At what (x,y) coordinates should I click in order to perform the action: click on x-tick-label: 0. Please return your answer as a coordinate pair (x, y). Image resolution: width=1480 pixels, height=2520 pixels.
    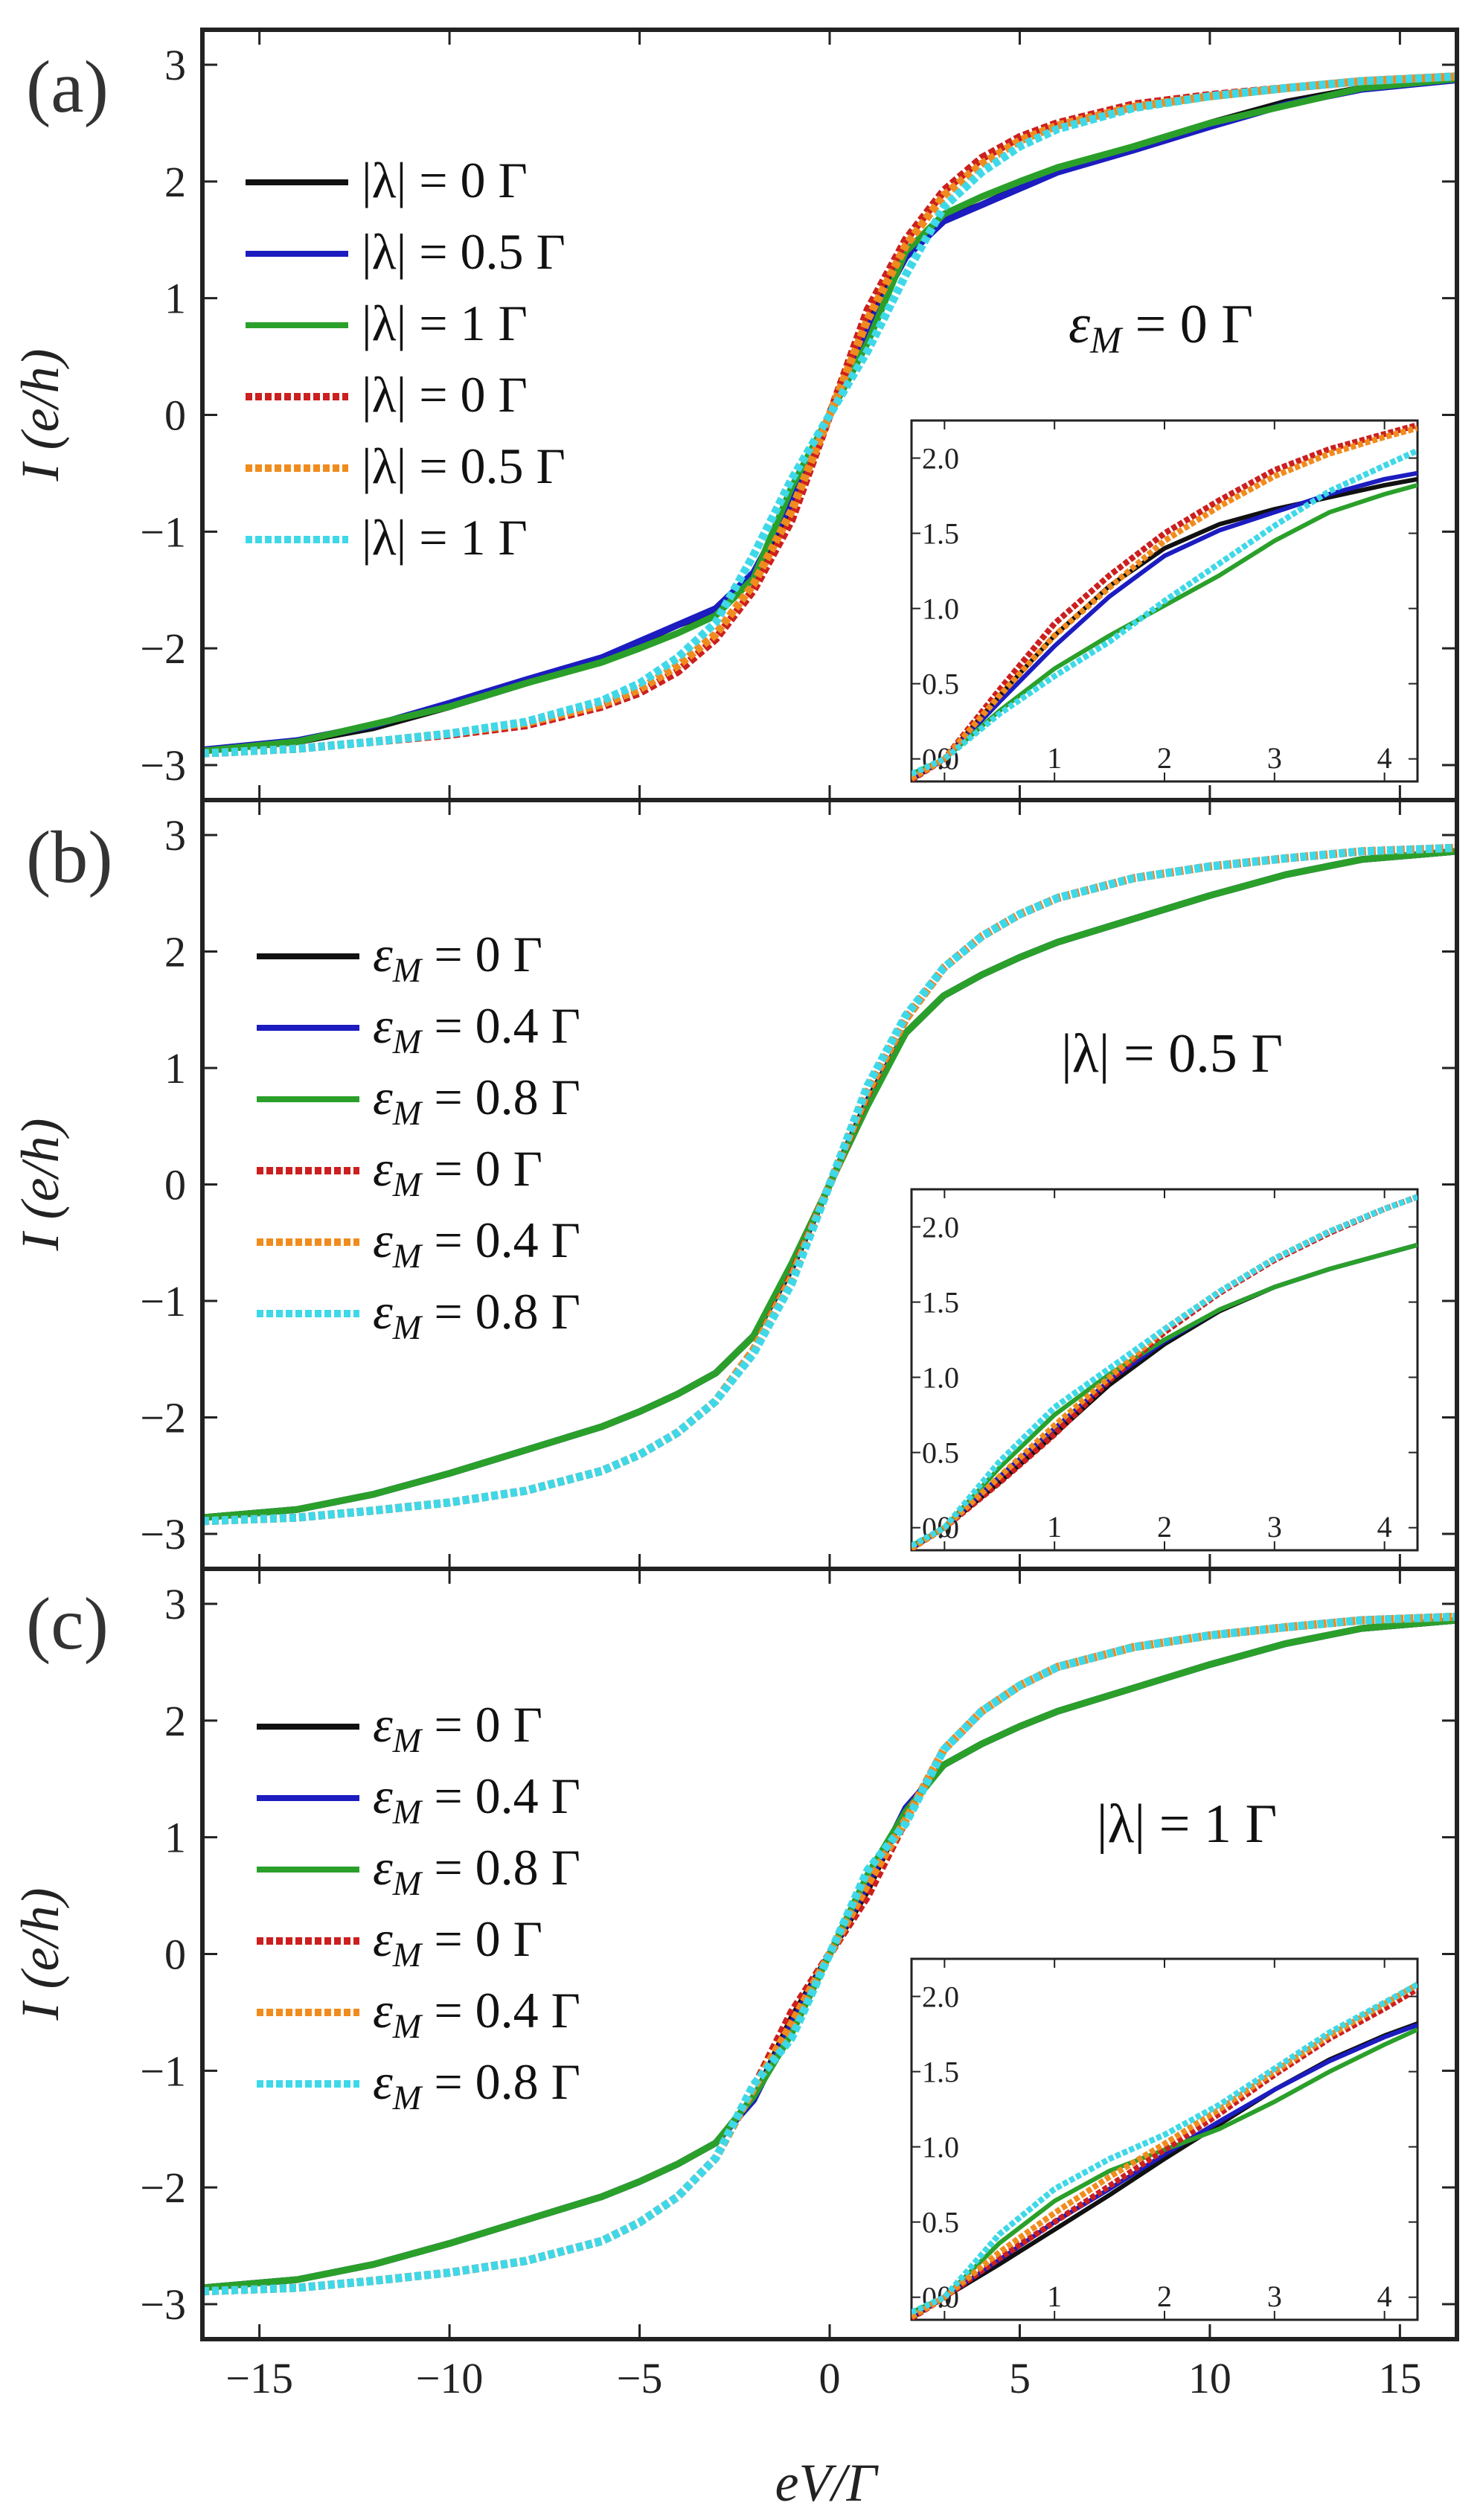
    Looking at the image, I should click on (830, 2378).